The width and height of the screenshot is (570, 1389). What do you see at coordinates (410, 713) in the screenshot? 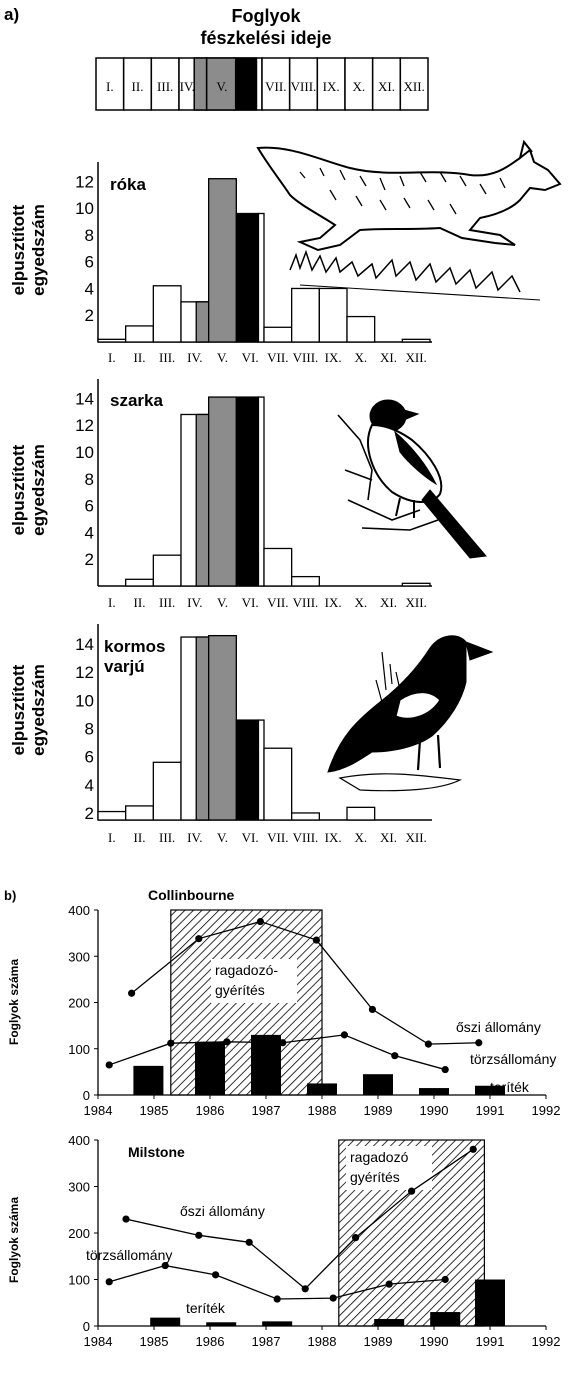
I see `crow-illustration` at bounding box center [410, 713].